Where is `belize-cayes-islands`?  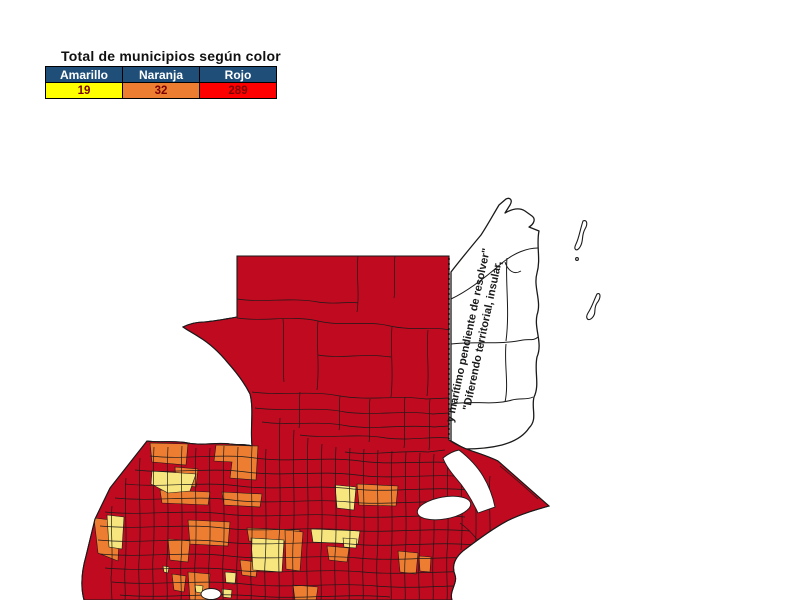
belize-cayes-islands is located at coordinates (587, 270).